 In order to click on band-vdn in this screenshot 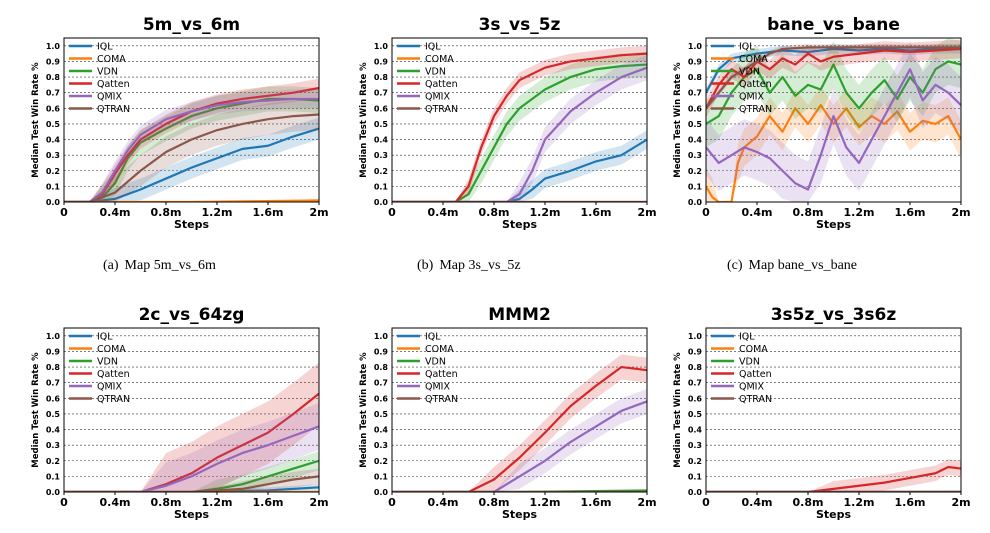, I will do `click(833, 93)`.